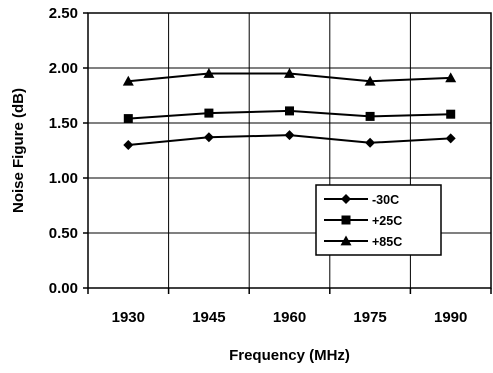 Image resolution: width=493 pixels, height=373 pixels. I want to click on y-tick-label: 2.00, so click(63, 68).